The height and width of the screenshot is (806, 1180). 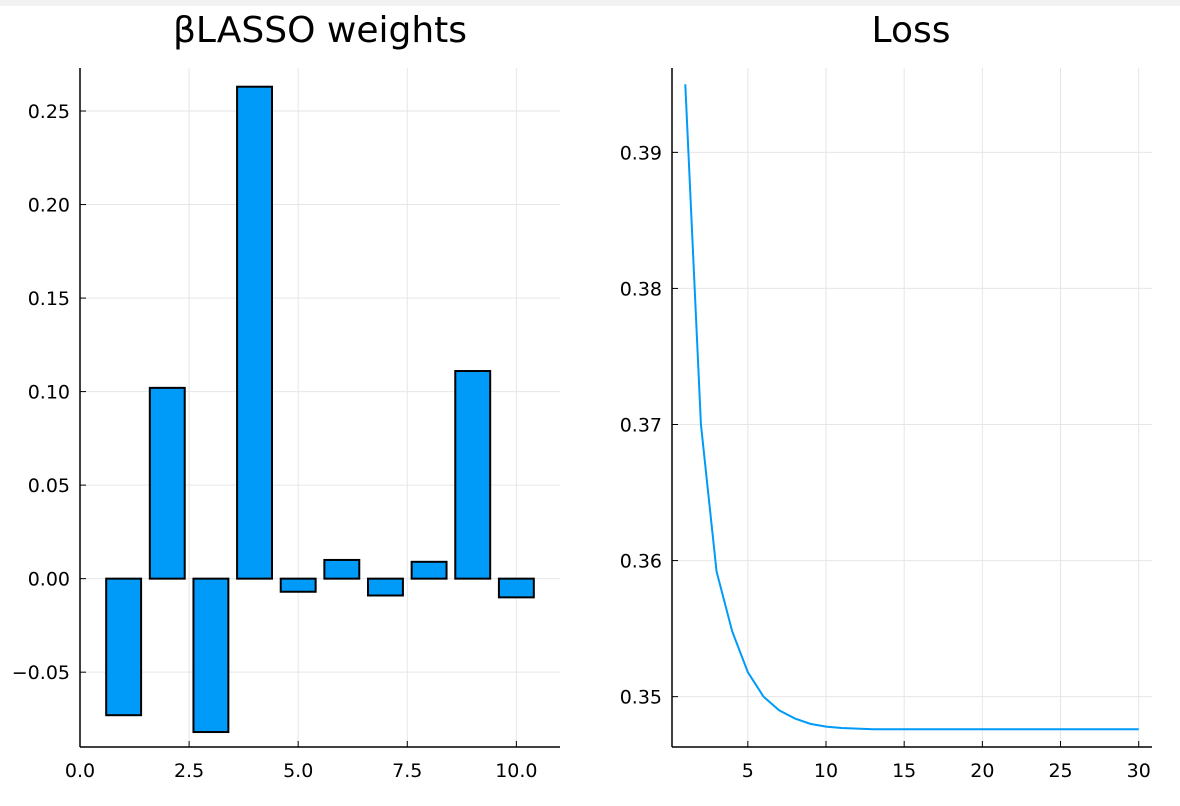 What do you see at coordinates (1139, 771) in the screenshot?
I see `loss-x-tick-label: 30` at bounding box center [1139, 771].